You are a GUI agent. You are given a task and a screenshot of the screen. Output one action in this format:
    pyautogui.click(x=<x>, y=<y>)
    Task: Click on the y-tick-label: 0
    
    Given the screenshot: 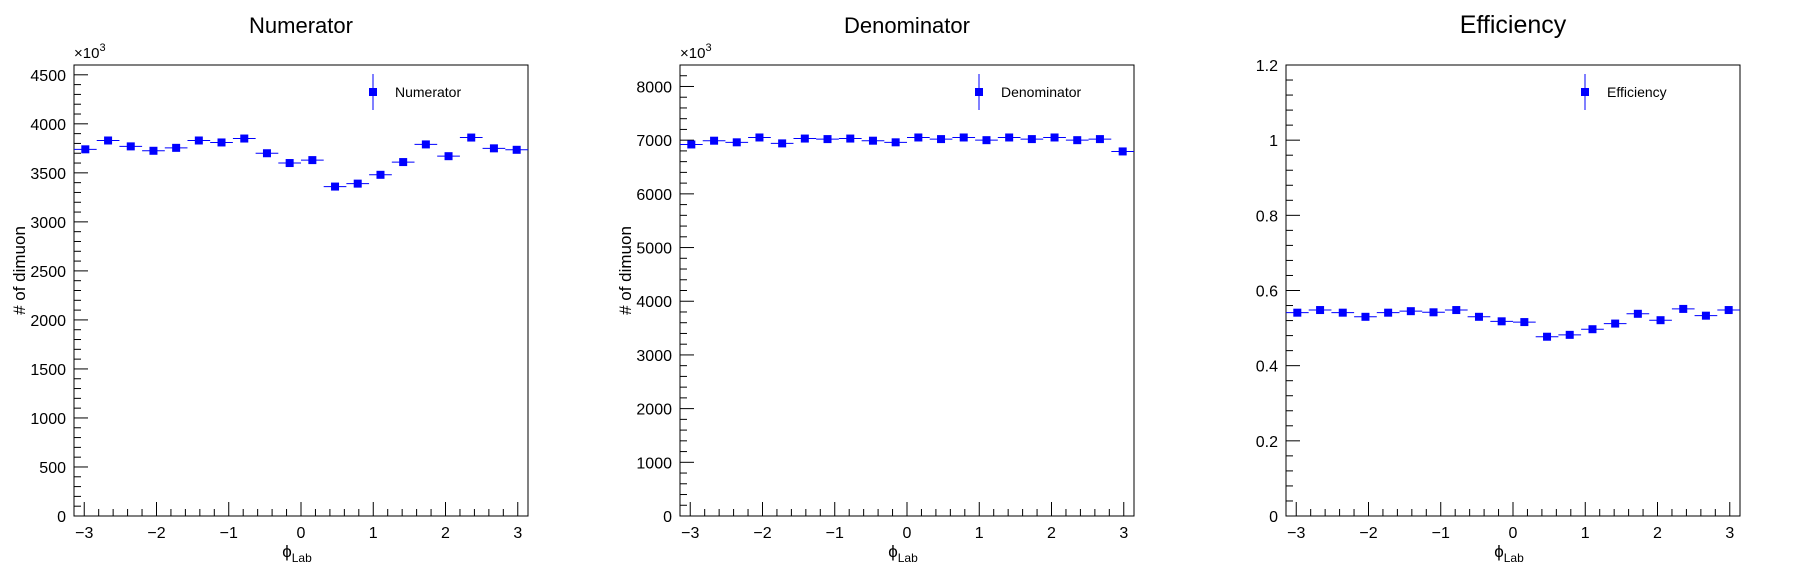 What is the action you would take?
    pyautogui.click(x=667, y=517)
    